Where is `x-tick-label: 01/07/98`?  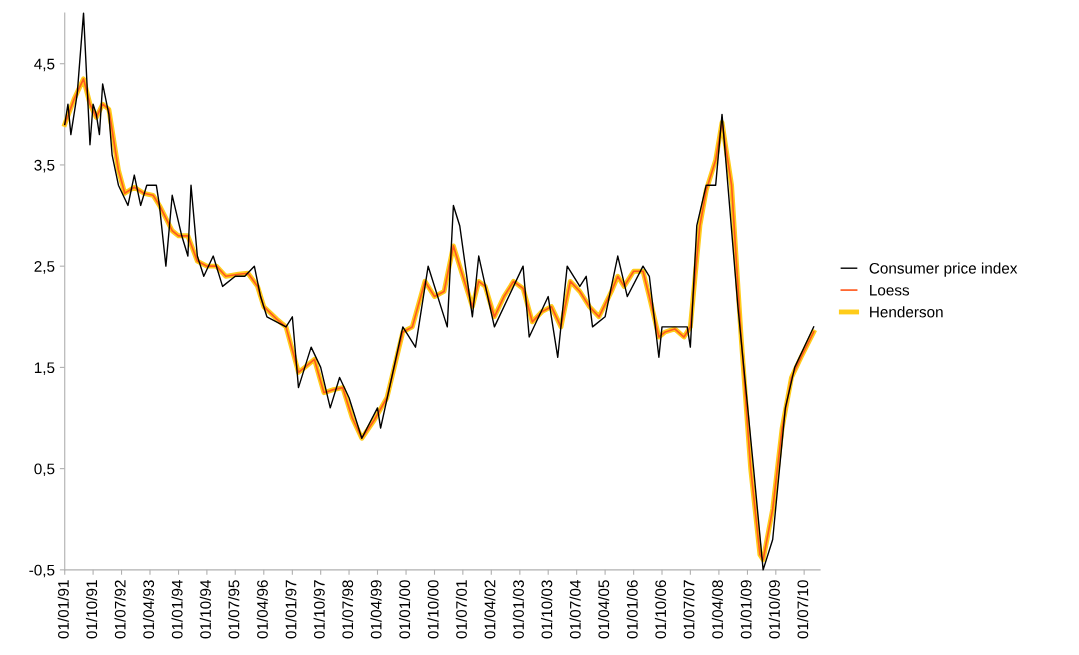
x-tick-label: 01/07/98 is located at coordinates (347, 609).